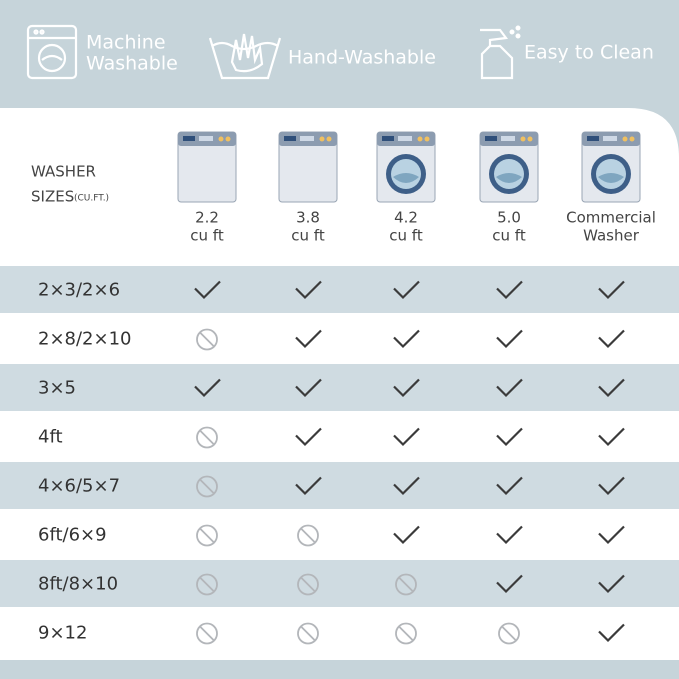 This screenshot has width=679, height=679. I want to click on corner-title: WASHER, so click(63, 172).